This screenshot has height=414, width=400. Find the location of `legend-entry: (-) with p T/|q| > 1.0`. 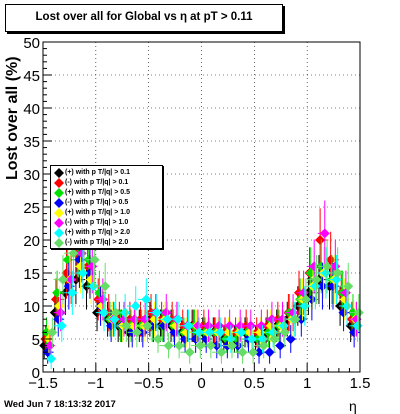

legend-entry: (-) with p T/|q| > 1.0 is located at coordinates (107, 223).